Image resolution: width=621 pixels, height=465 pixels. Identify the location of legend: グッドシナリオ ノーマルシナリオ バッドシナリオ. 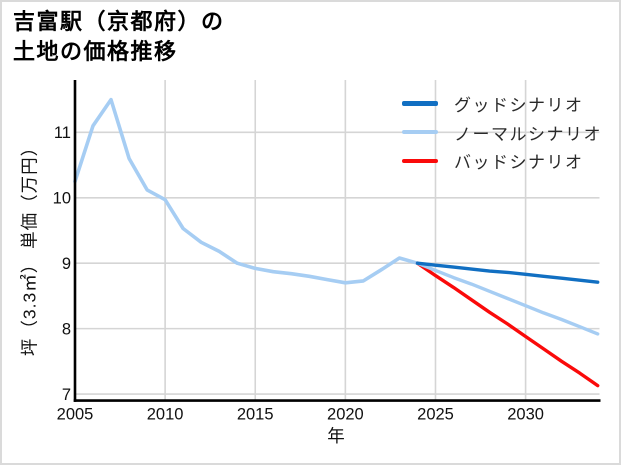
(502, 132).